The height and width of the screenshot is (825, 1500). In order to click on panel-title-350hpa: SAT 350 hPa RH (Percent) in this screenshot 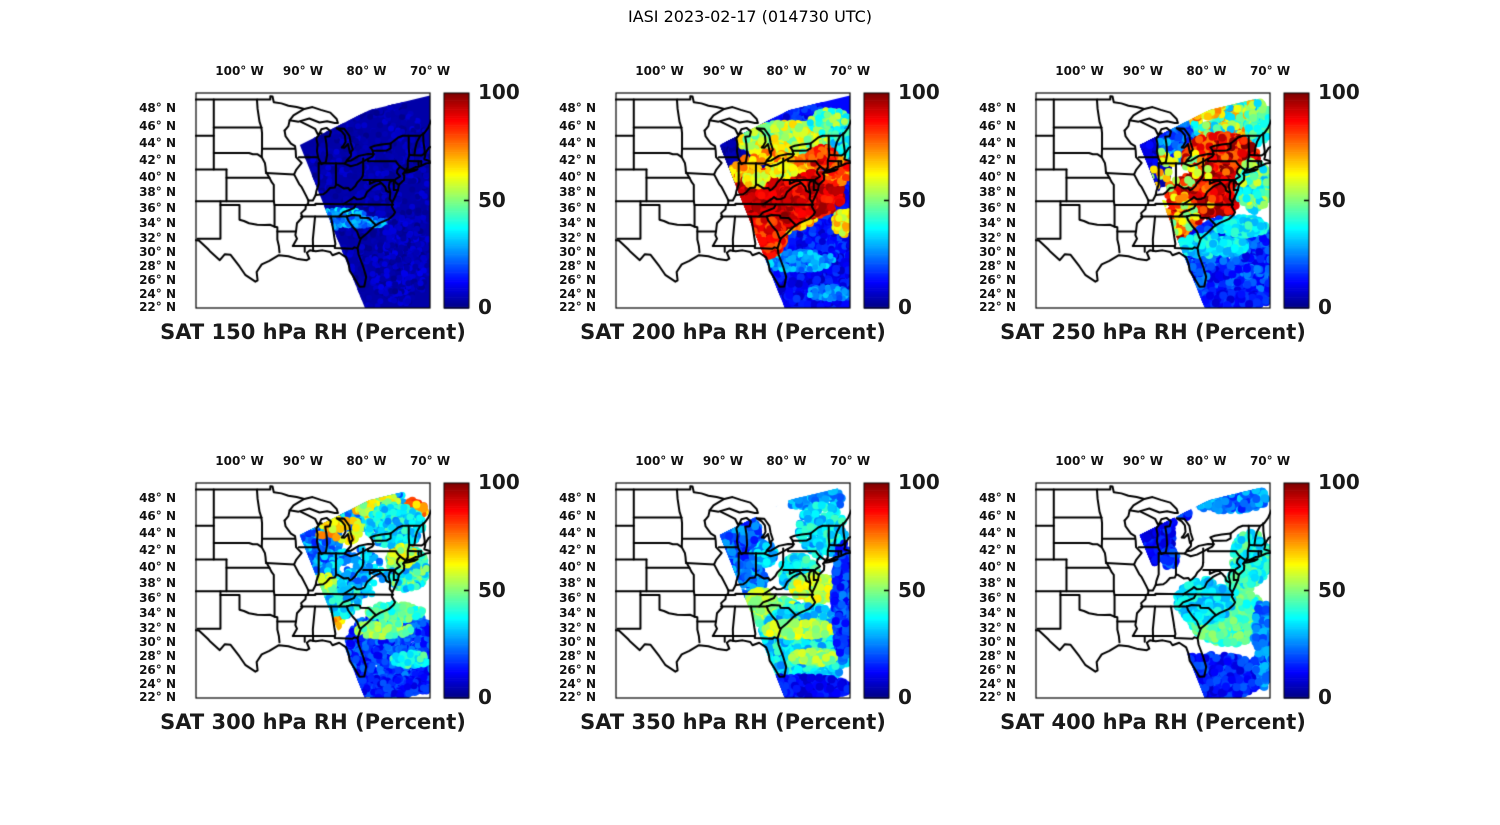, I will do `click(733, 722)`.